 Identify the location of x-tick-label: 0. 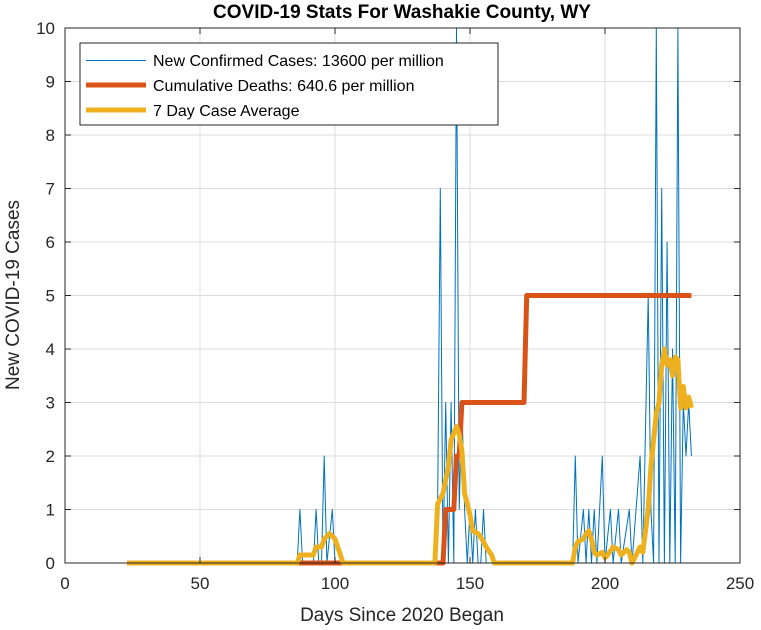
(64, 583).